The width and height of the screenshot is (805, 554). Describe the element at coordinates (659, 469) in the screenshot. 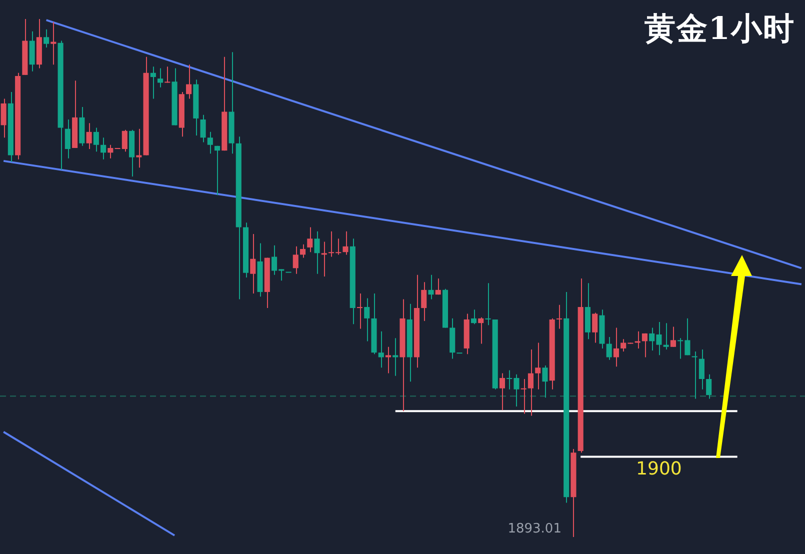

I see `series-label: 1900` at that location.